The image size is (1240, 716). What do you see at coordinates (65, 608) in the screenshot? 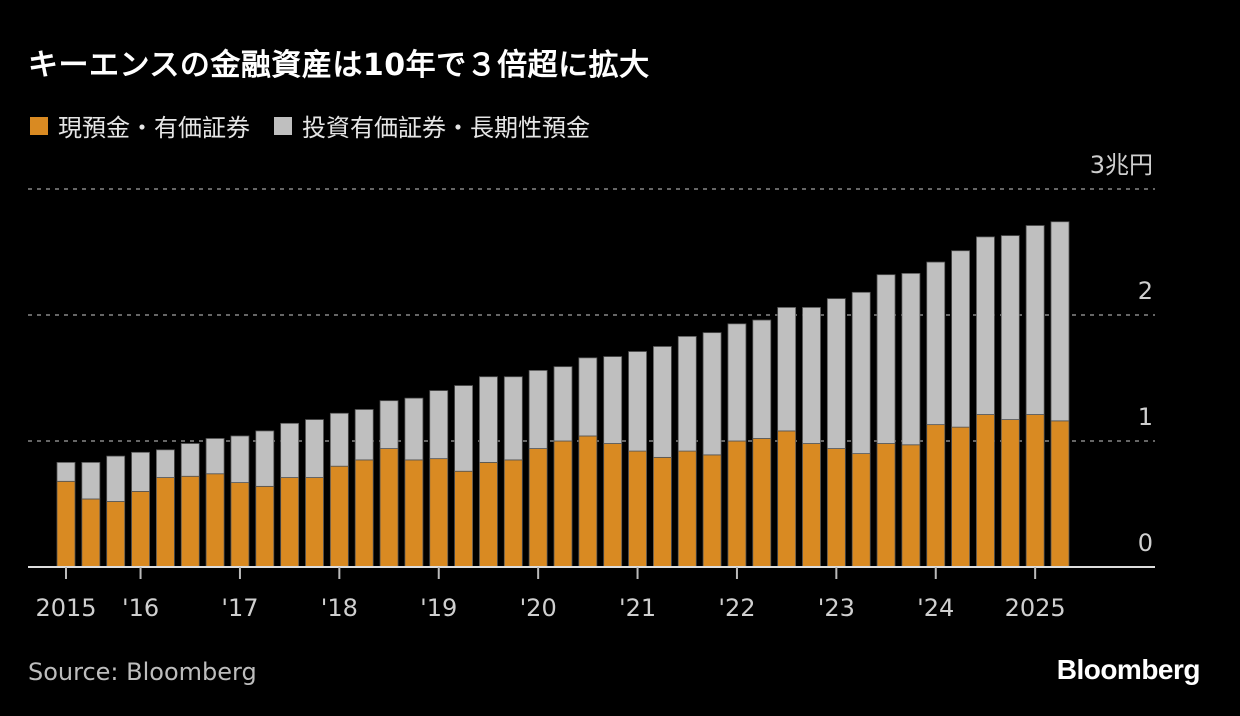
I see `x-tick-label: 2015` at bounding box center [65, 608].